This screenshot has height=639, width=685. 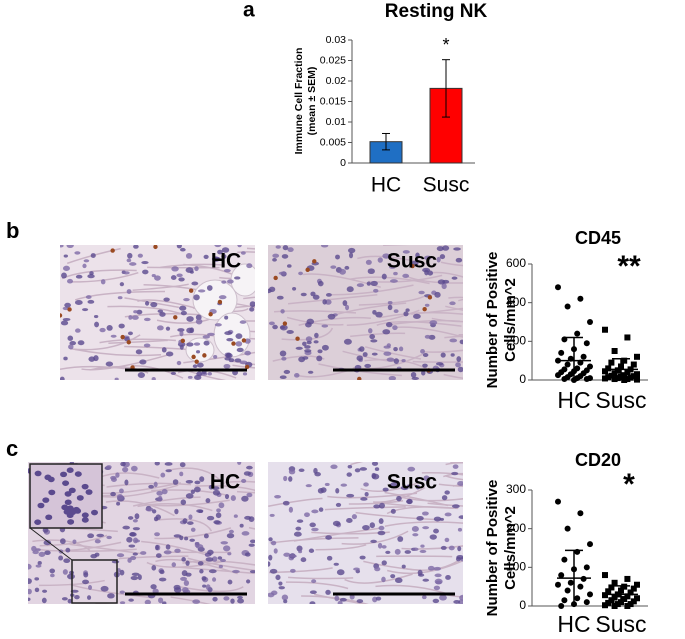 What do you see at coordinates (510, 320) in the screenshot?
I see `y-axis-label: Cells/mm^2` at bounding box center [510, 320].